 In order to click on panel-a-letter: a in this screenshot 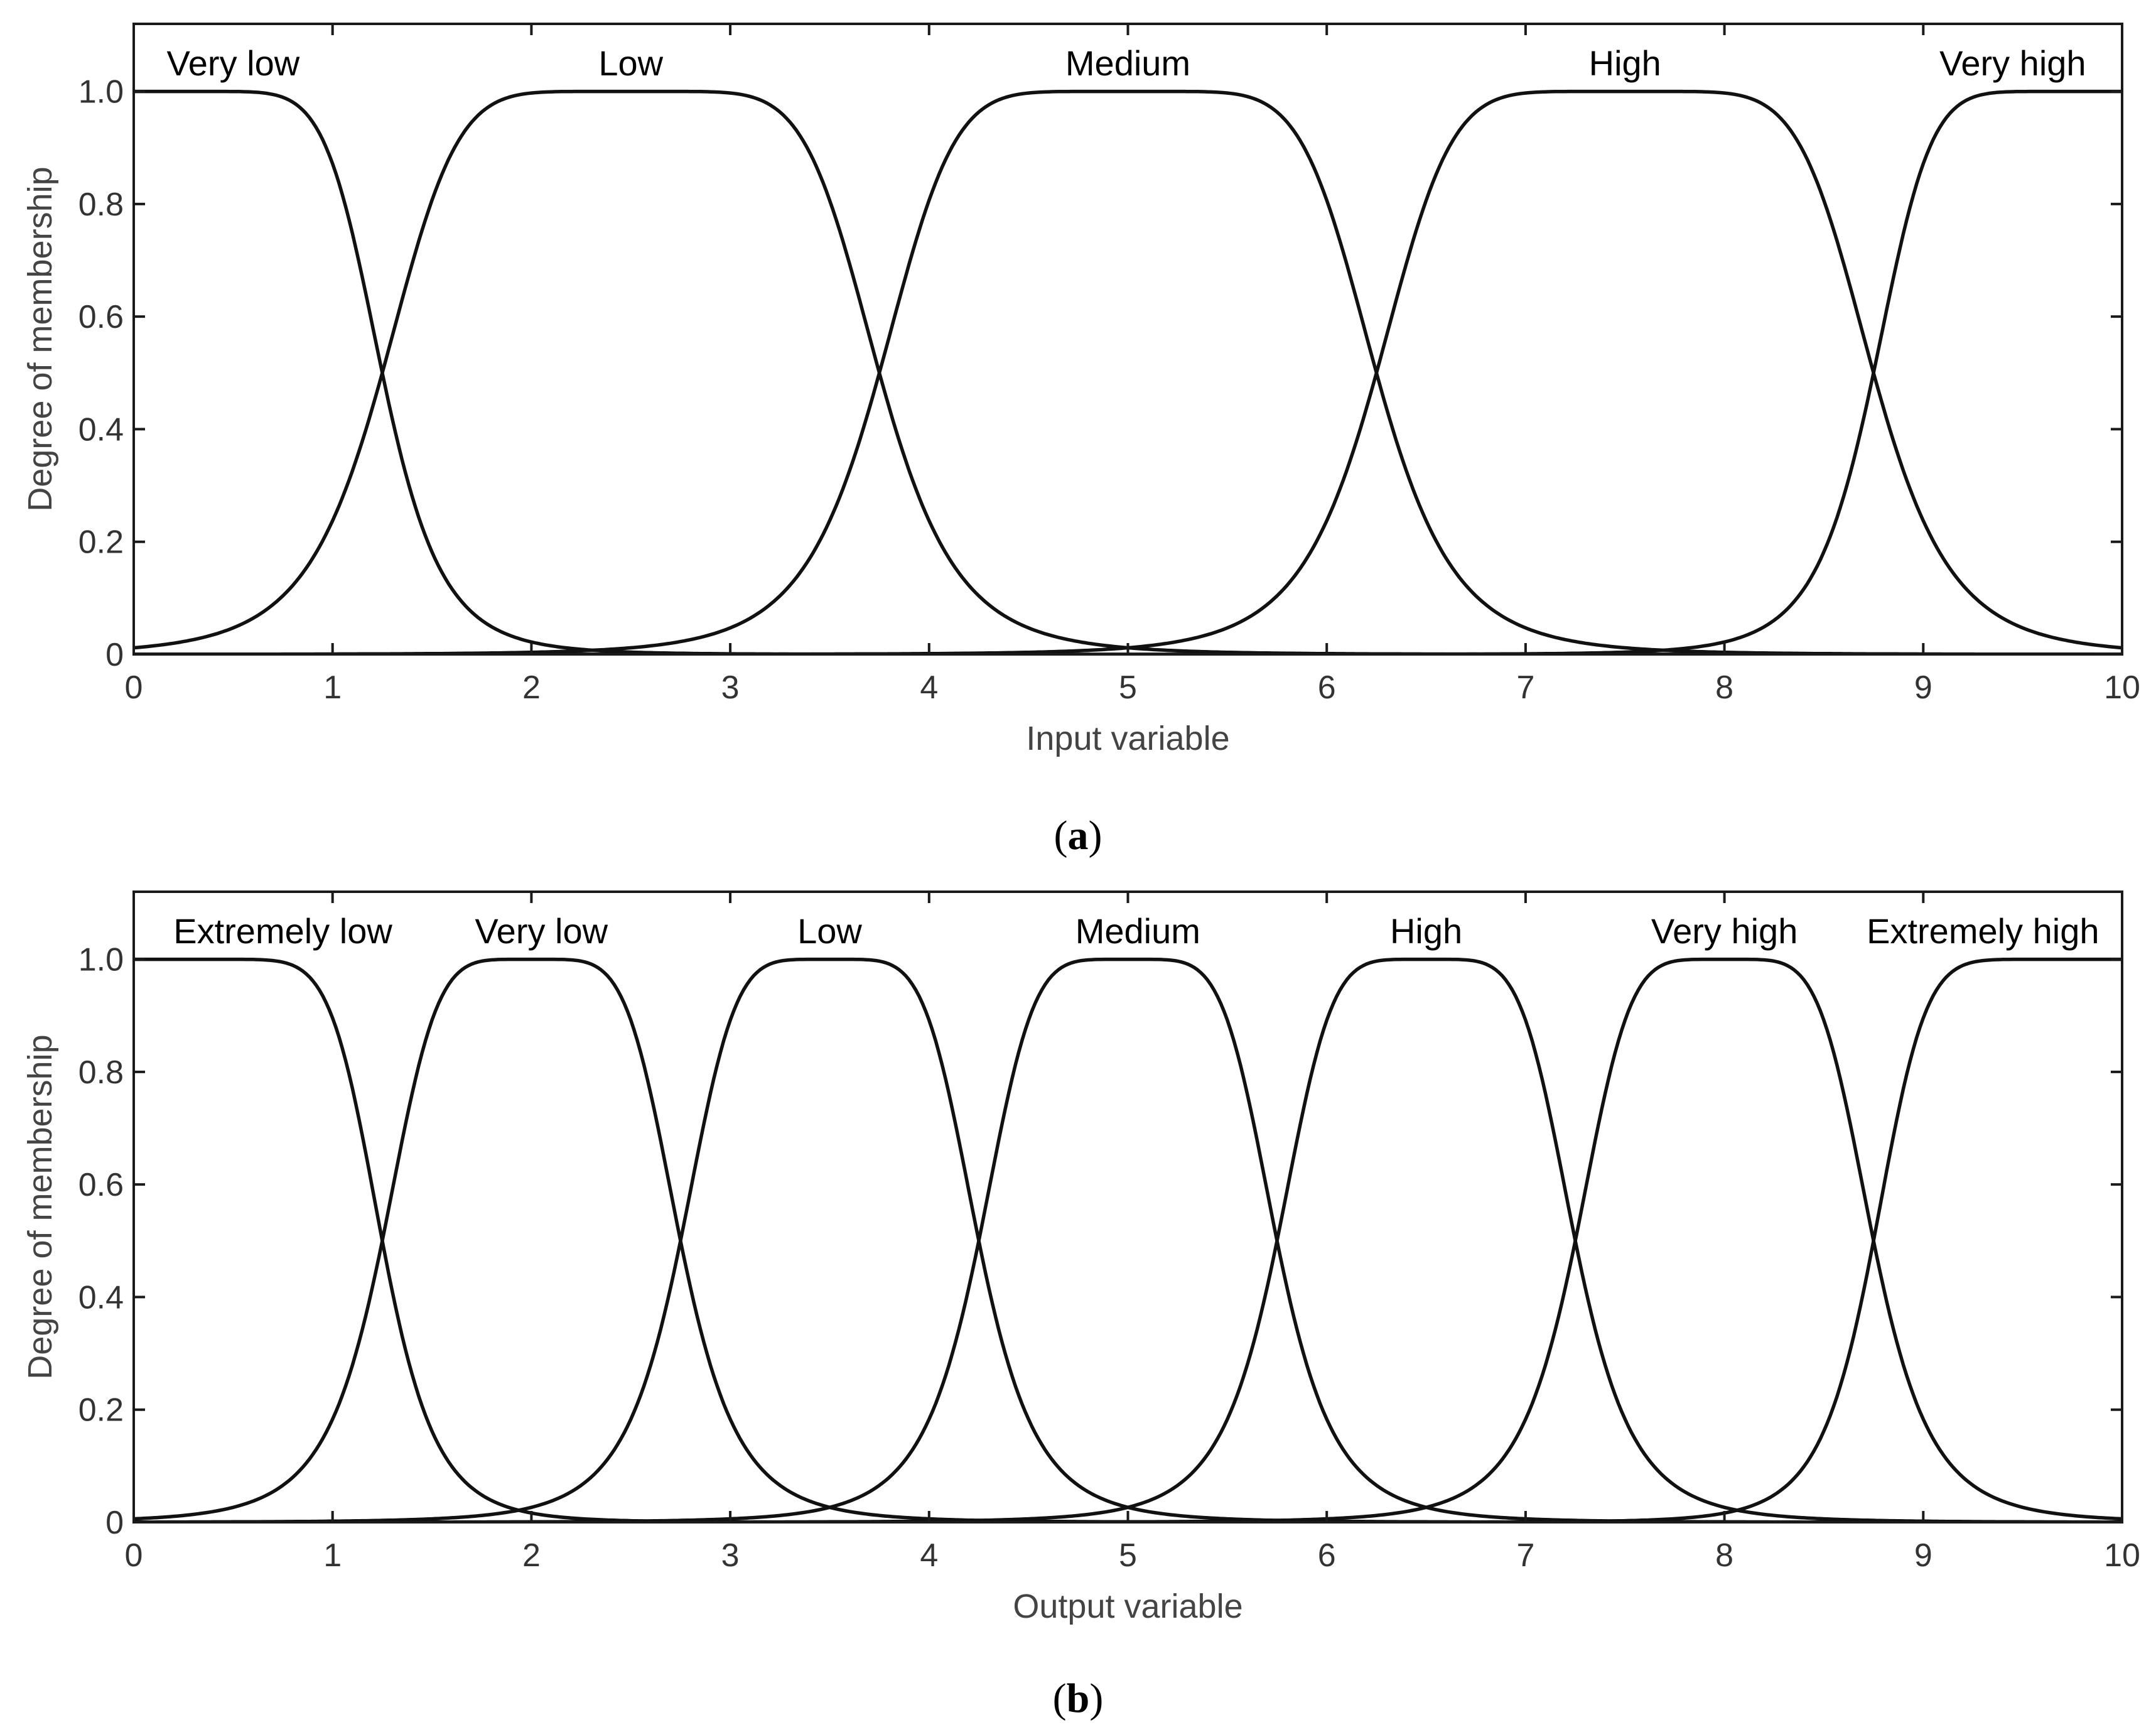, I will do `click(1079, 835)`.